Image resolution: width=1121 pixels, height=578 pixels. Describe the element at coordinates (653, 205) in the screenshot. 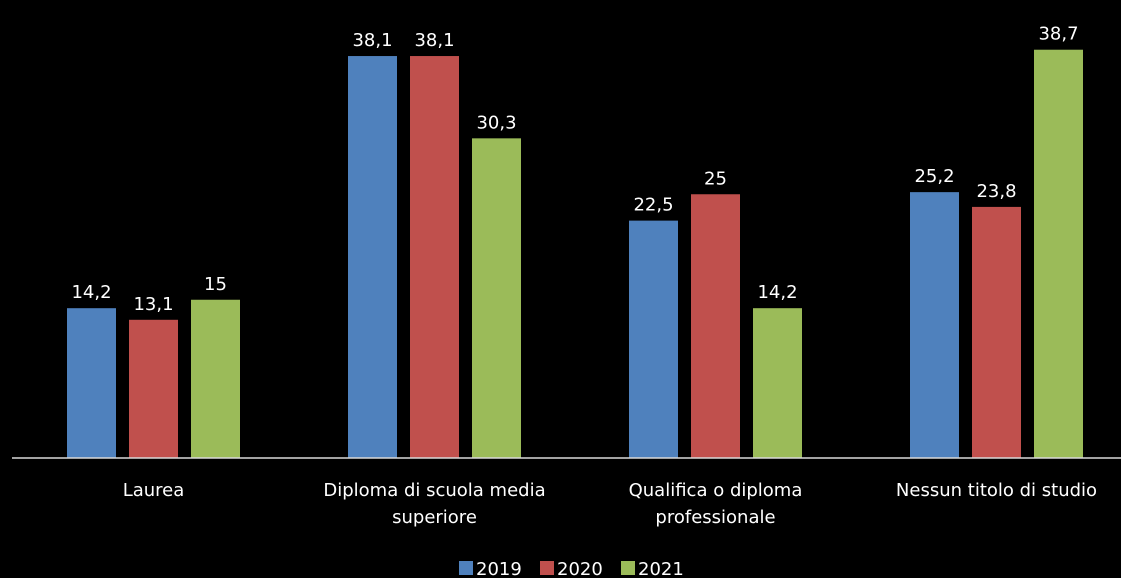

I see `data-label-2019-2: 22,5` at that location.